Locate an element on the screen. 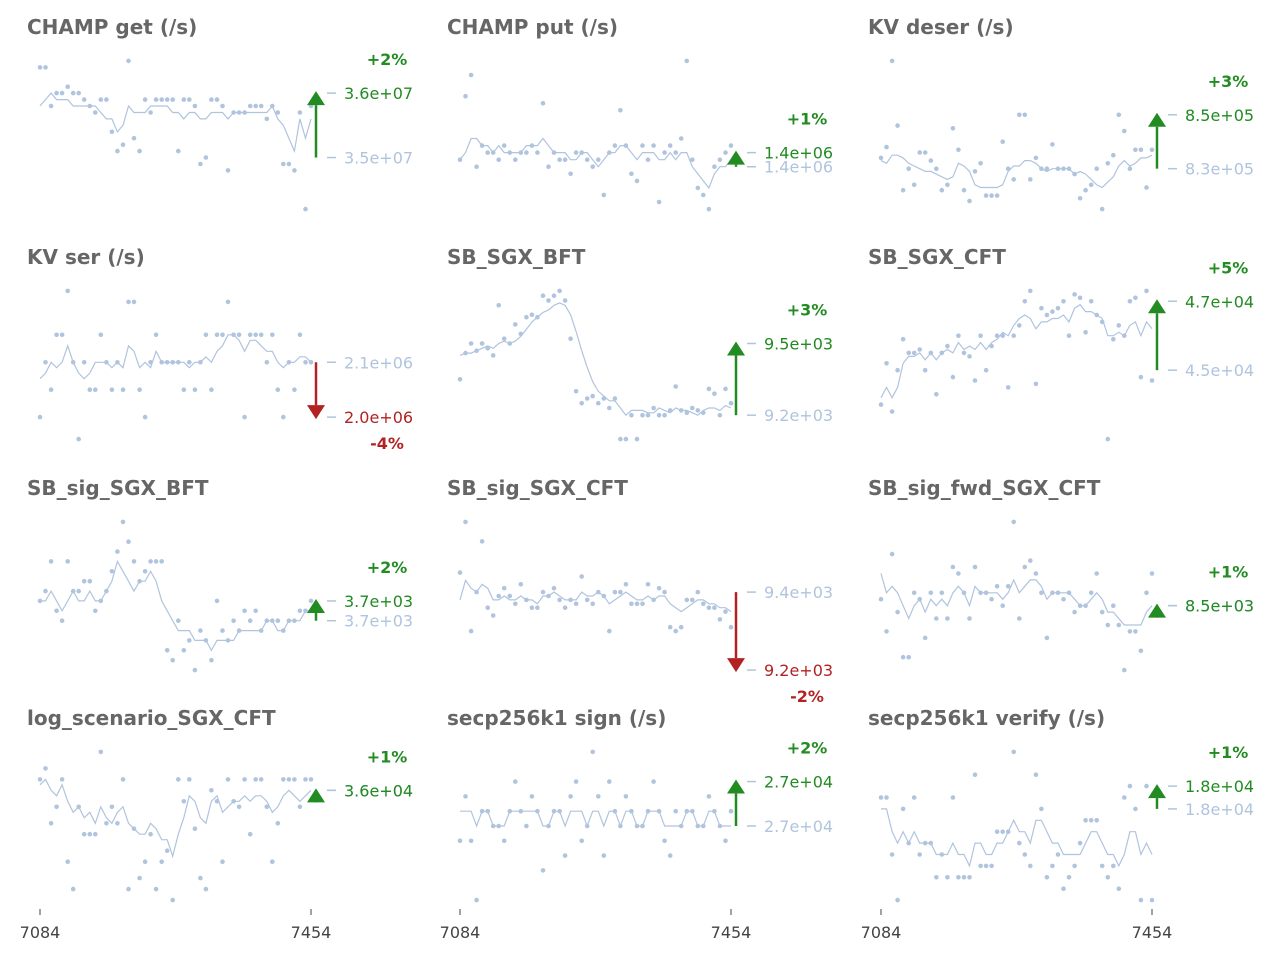  old-value-label: 8.3e+05 is located at coordinates (1219, 169).